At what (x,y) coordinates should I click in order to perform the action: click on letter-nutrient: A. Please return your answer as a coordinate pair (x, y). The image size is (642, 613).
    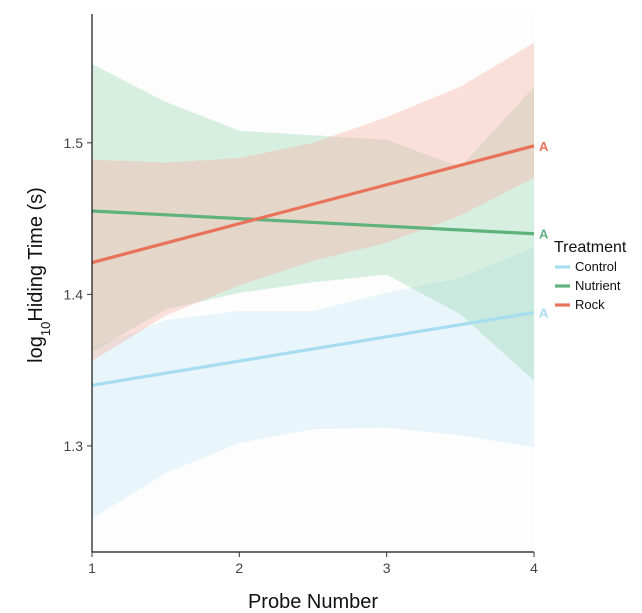
    Looking at the image, I should click on (544, 234).